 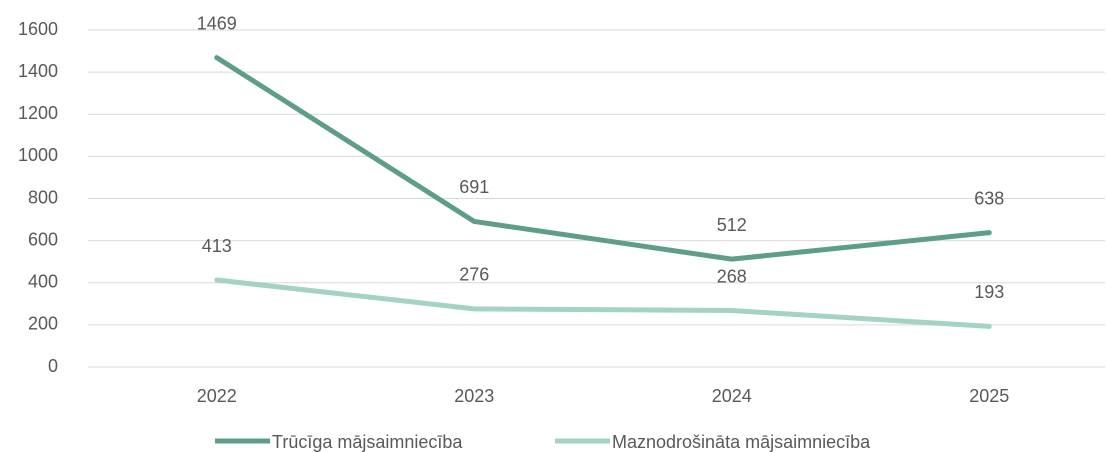 I want to click on y-tick-label: 1000, so click(x=38, y=155).